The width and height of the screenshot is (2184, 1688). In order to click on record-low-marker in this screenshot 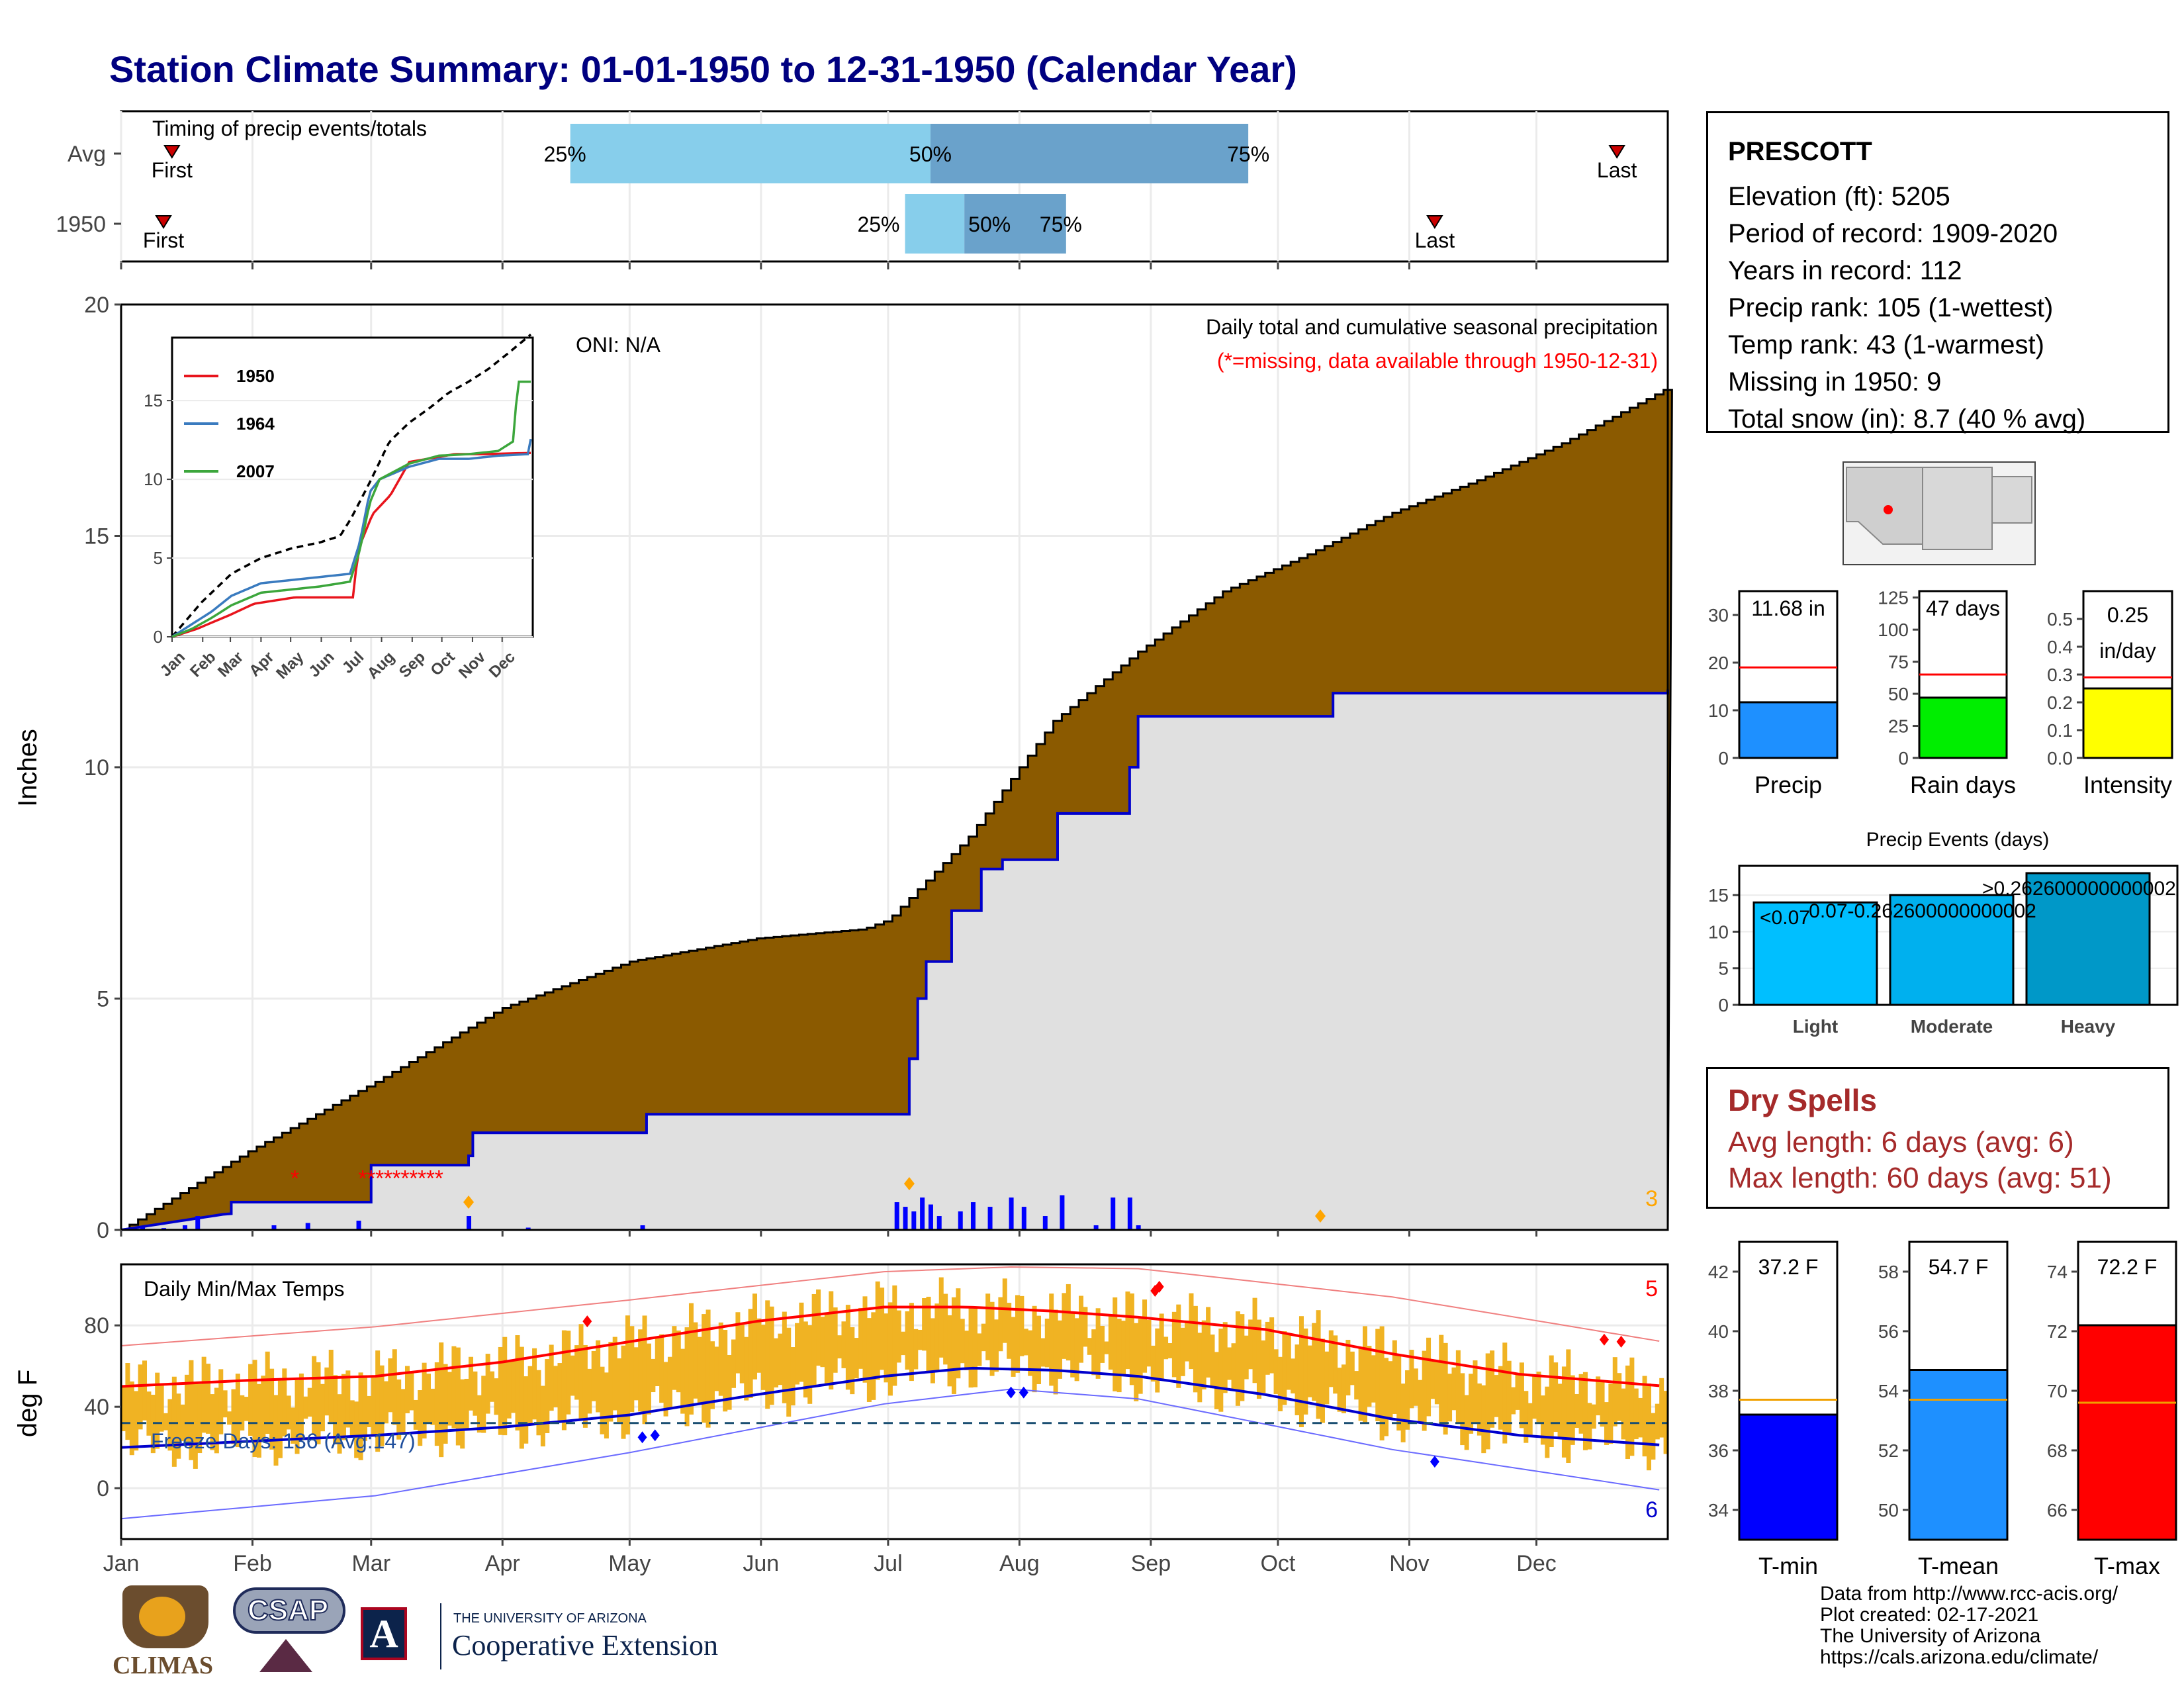, I will do `click(1434, 1462)`.